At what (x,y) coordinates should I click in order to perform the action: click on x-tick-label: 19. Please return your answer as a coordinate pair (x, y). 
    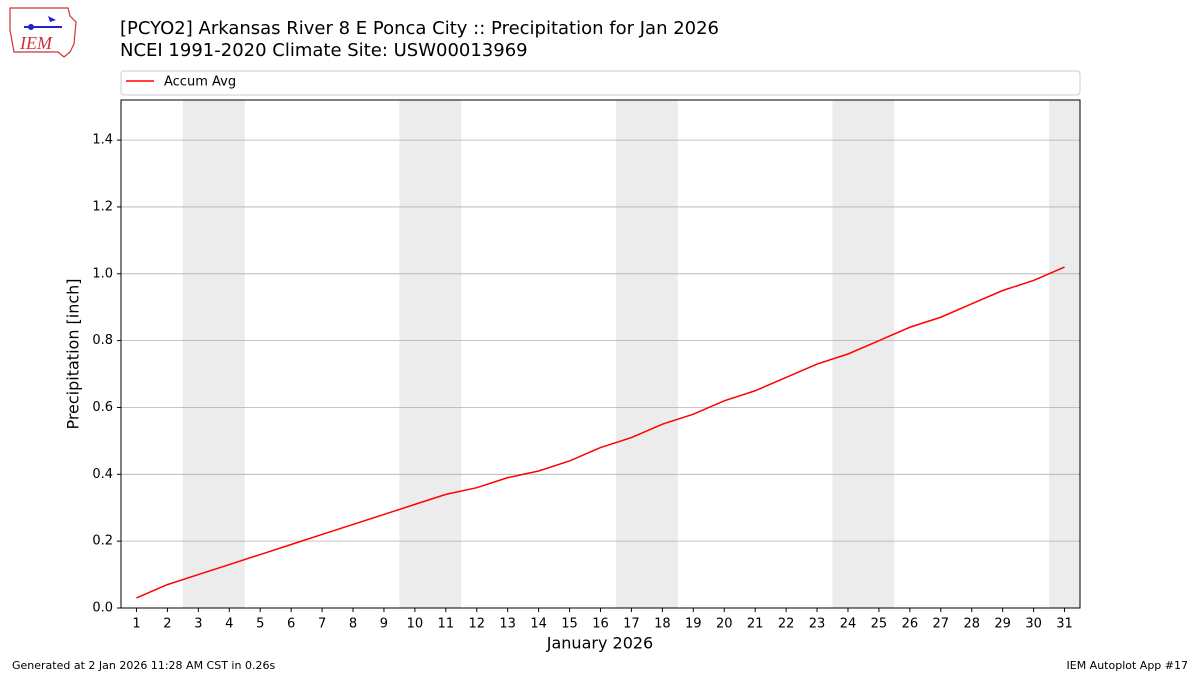
    Looking at the image, I should click on (693, 624).